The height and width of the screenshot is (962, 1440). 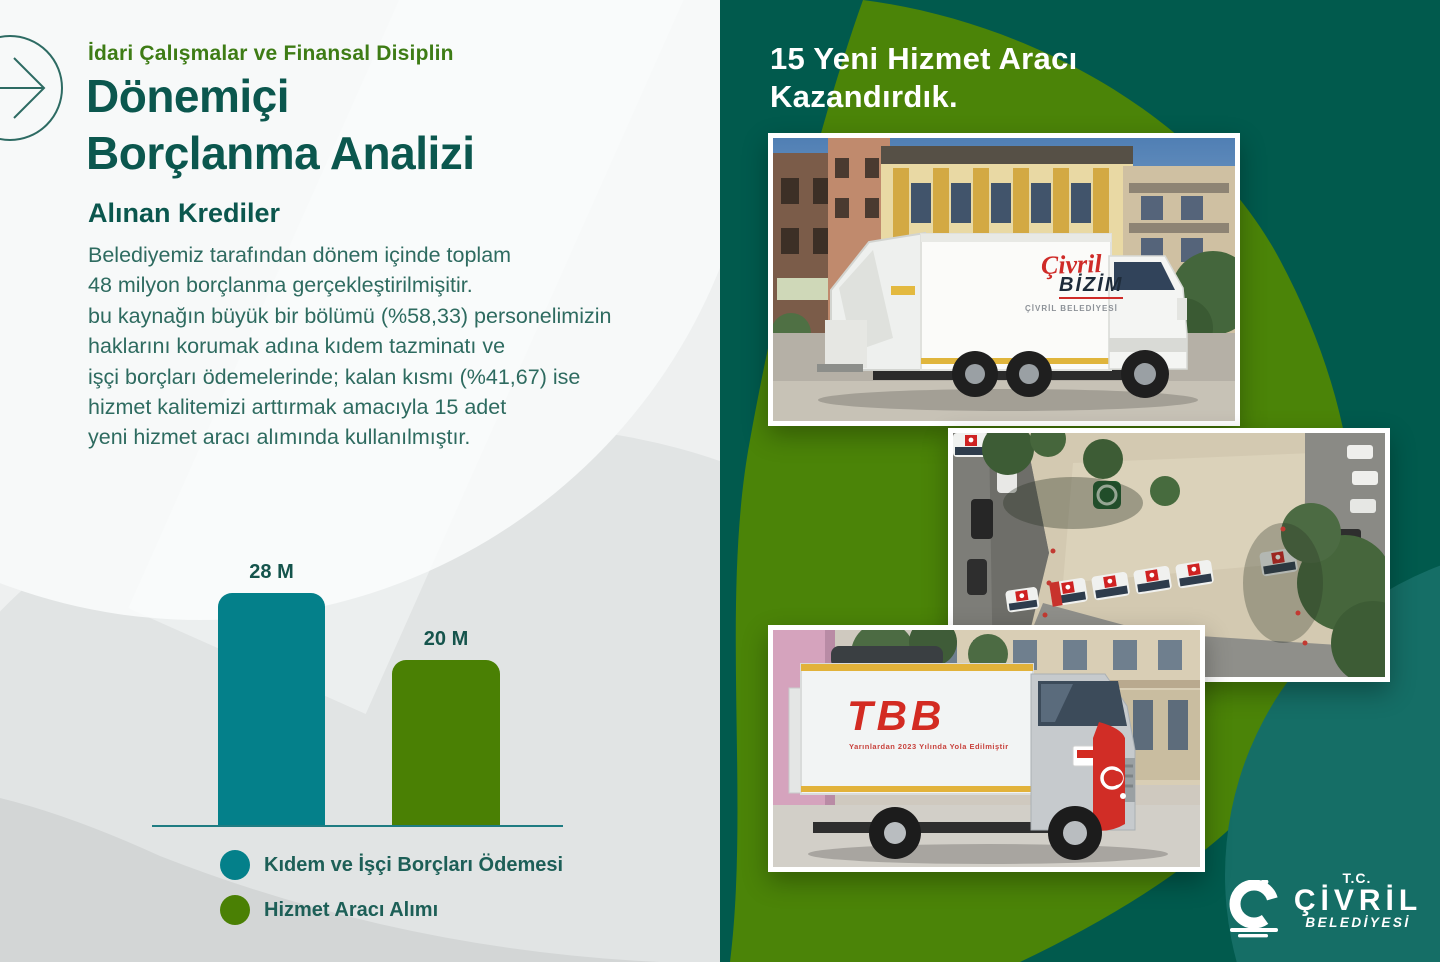 I want to click on bar-hizmet-araci, so click(x=446, y=743).